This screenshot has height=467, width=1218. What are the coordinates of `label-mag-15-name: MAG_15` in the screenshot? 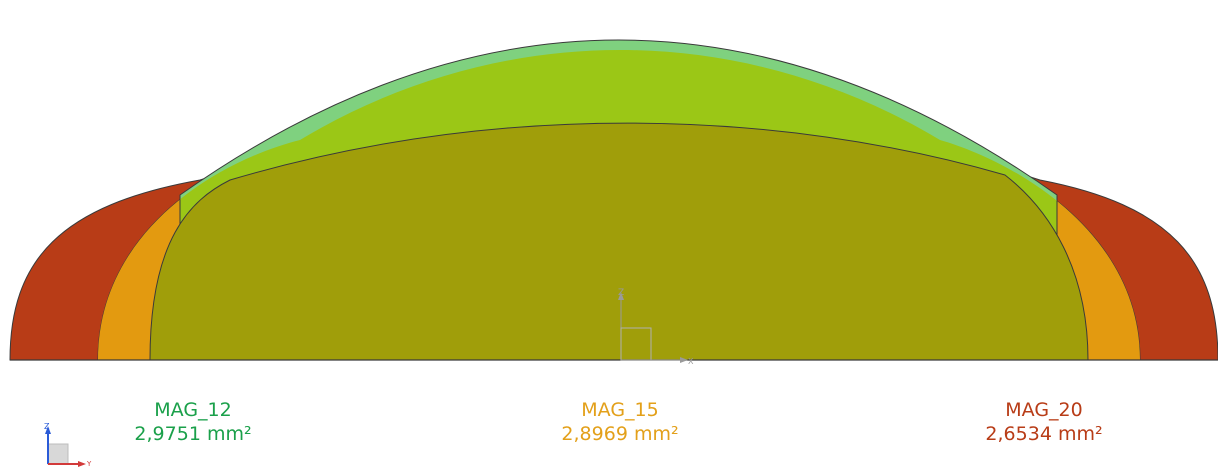 It's located at (620, 410).